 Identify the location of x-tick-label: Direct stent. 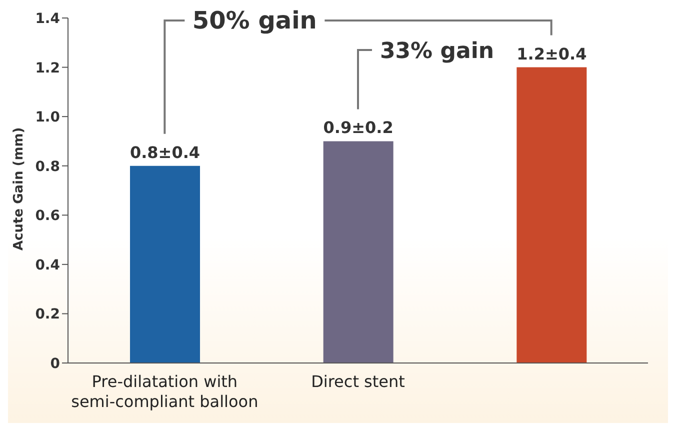
(358, 381).